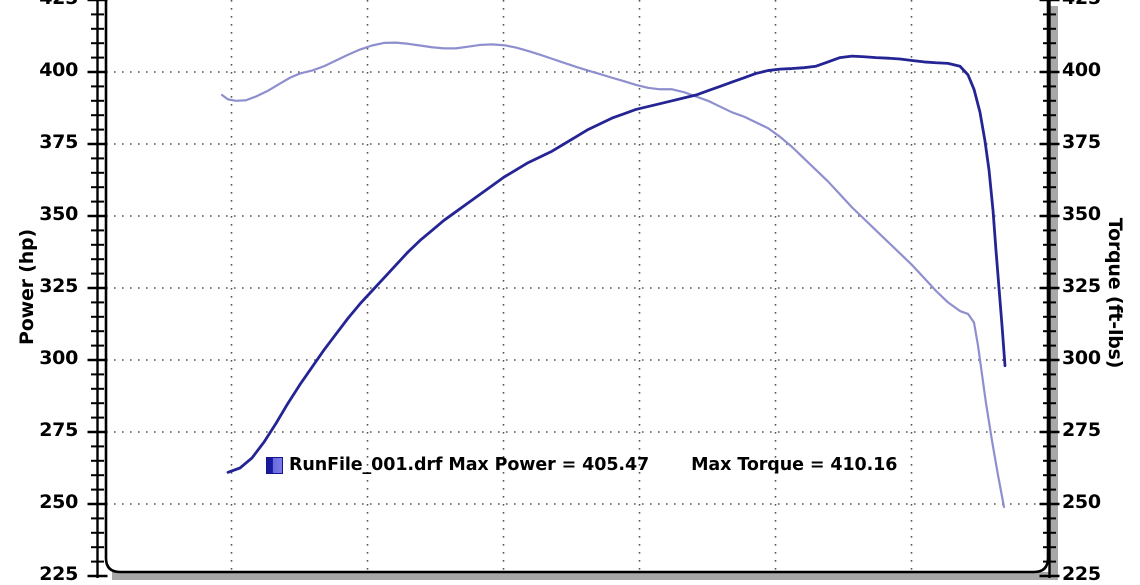  I want to click on y-tick-left-375: 375, so click(58, 142).